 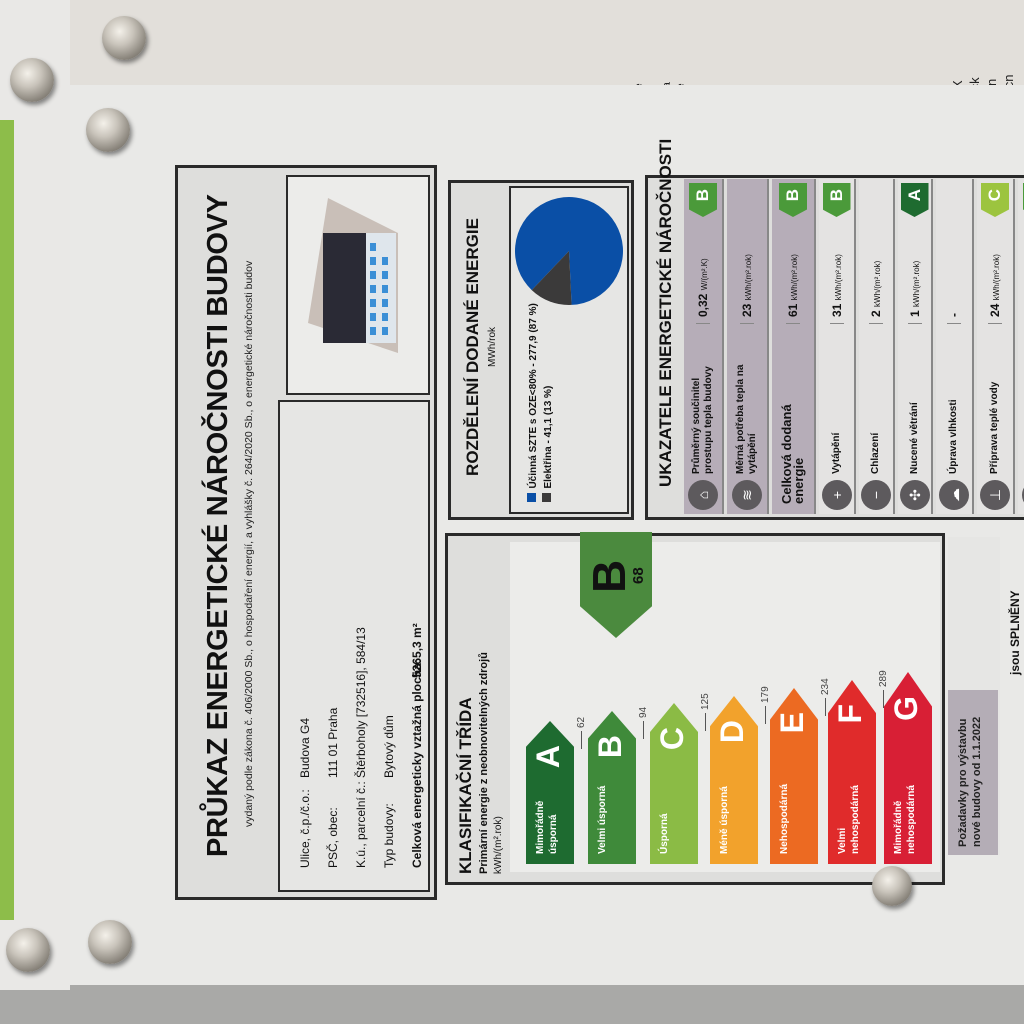 I want to click on indicator-label: Měrná potřeba tepla na vytápění, so click(x=746, y=419).